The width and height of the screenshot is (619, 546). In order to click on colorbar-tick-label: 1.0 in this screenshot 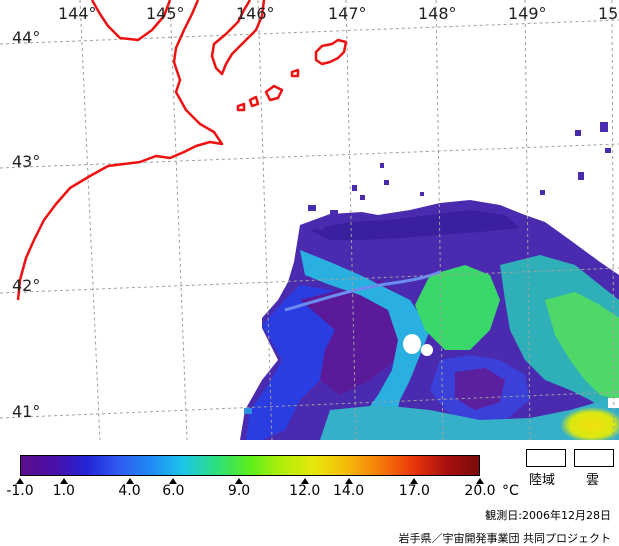, I will do `click(63, 491)`.